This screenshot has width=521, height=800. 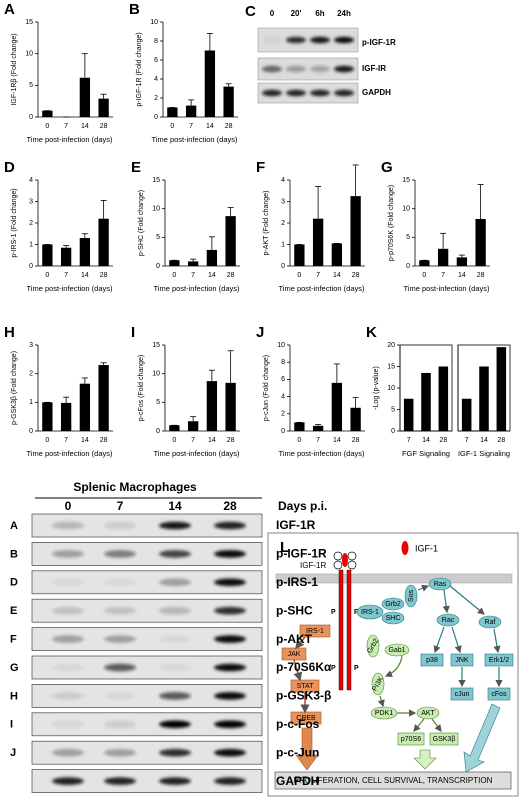 I want to click on y-axis-label: p-cFos (Fold change), so click(x=141, y=388).